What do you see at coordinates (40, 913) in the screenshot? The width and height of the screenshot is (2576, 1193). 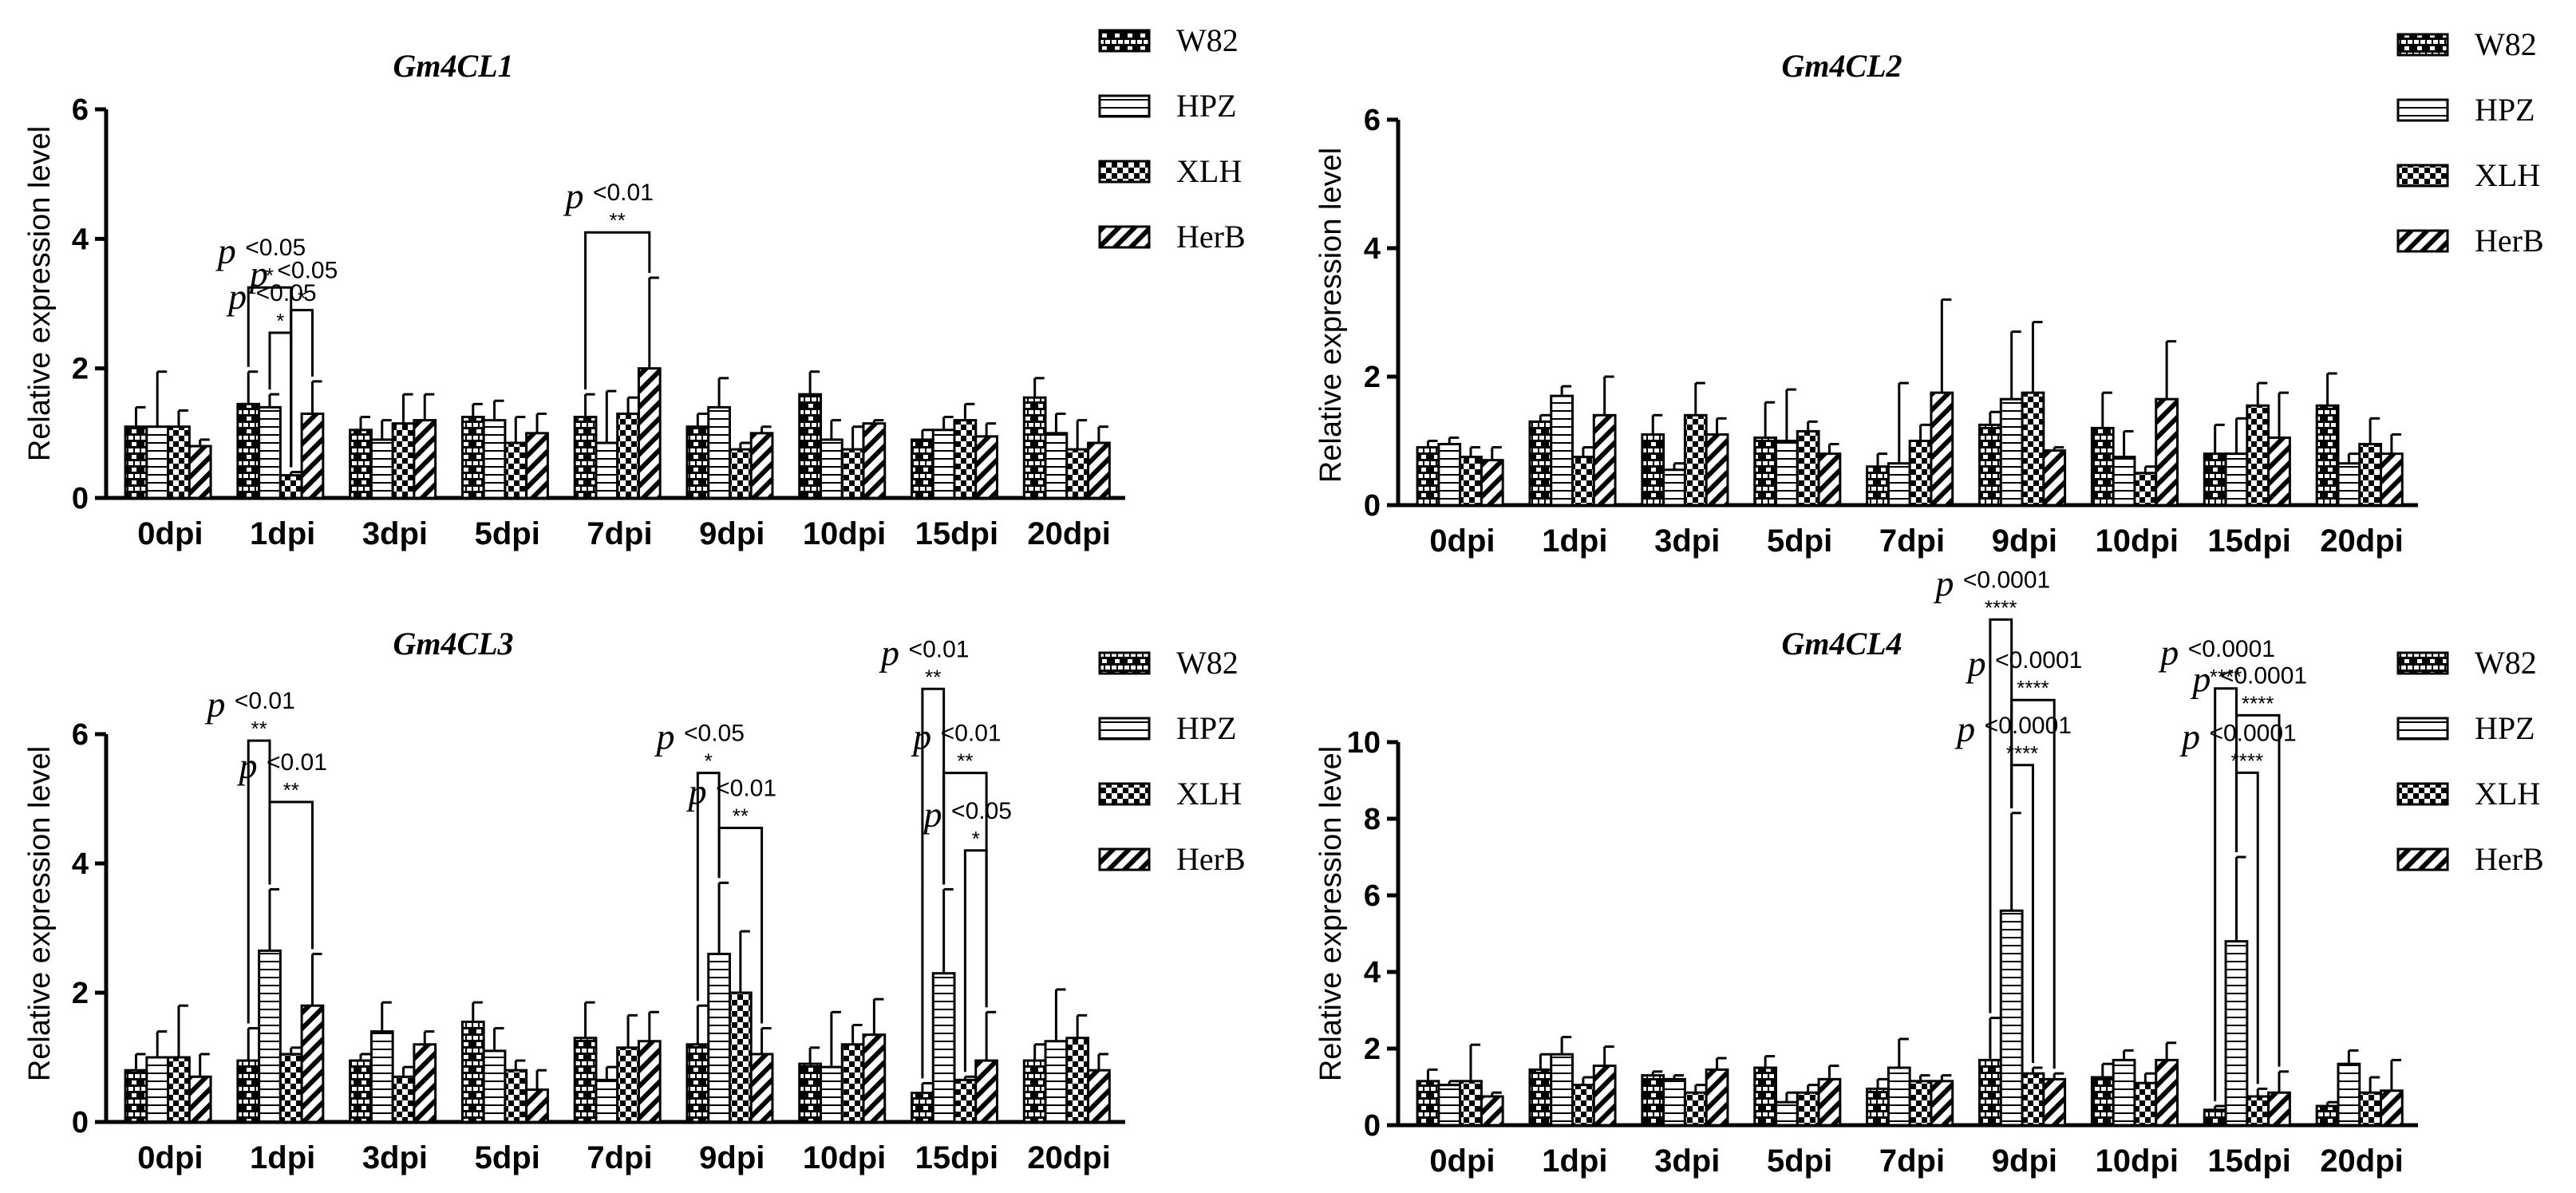 I see `y-axis-label: Relative expression level` at bounding box center [40, 913].